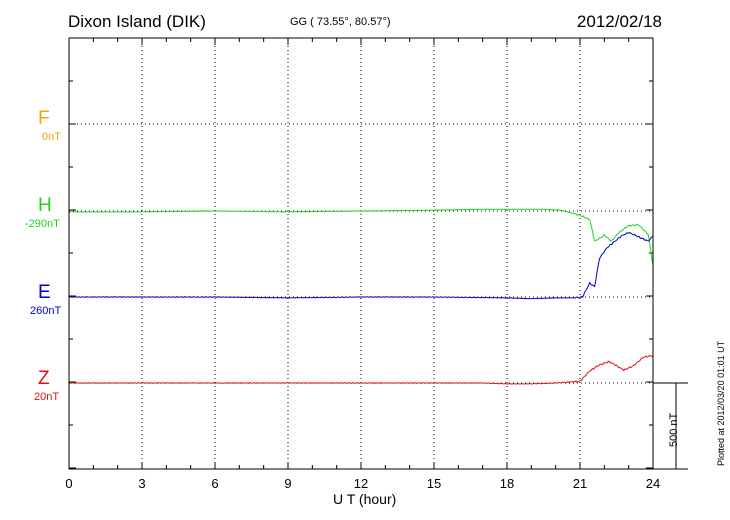 Image resolution: width=730 pixels, height=520 pixels. I want to click on x-tick-label: 24, so click(653, 483).